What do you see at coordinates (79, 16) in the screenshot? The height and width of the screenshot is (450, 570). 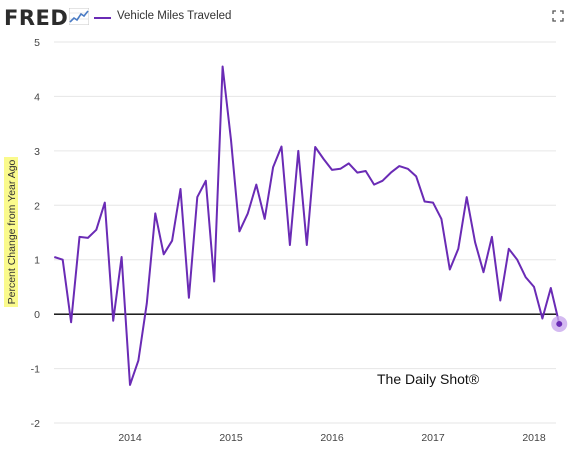 I see `fred-logo-graph-icon` at bounding box center [79, 16].